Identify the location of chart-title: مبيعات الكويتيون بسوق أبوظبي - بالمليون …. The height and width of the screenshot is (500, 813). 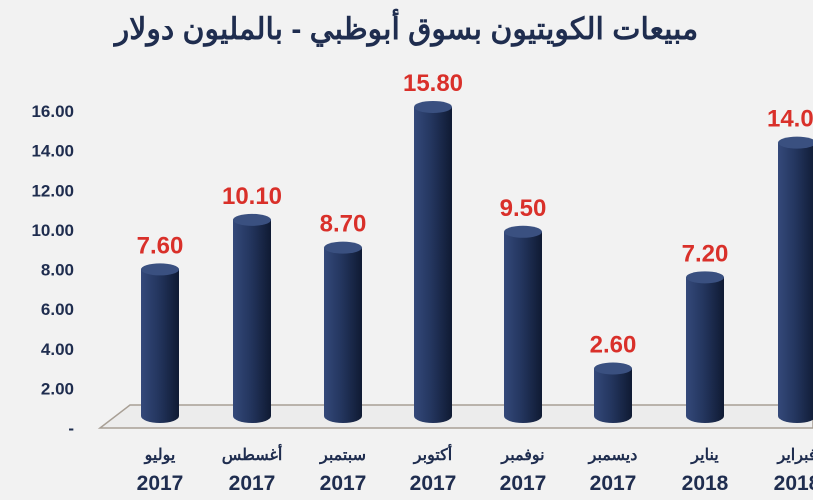
(406, 29).